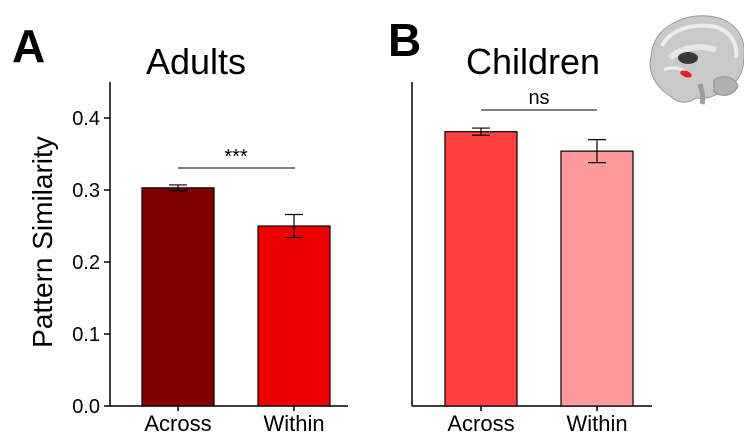 The height and width of the screenshot is (436, 744). I want to click on y-tick-label: 0.1, so click(86, 335).